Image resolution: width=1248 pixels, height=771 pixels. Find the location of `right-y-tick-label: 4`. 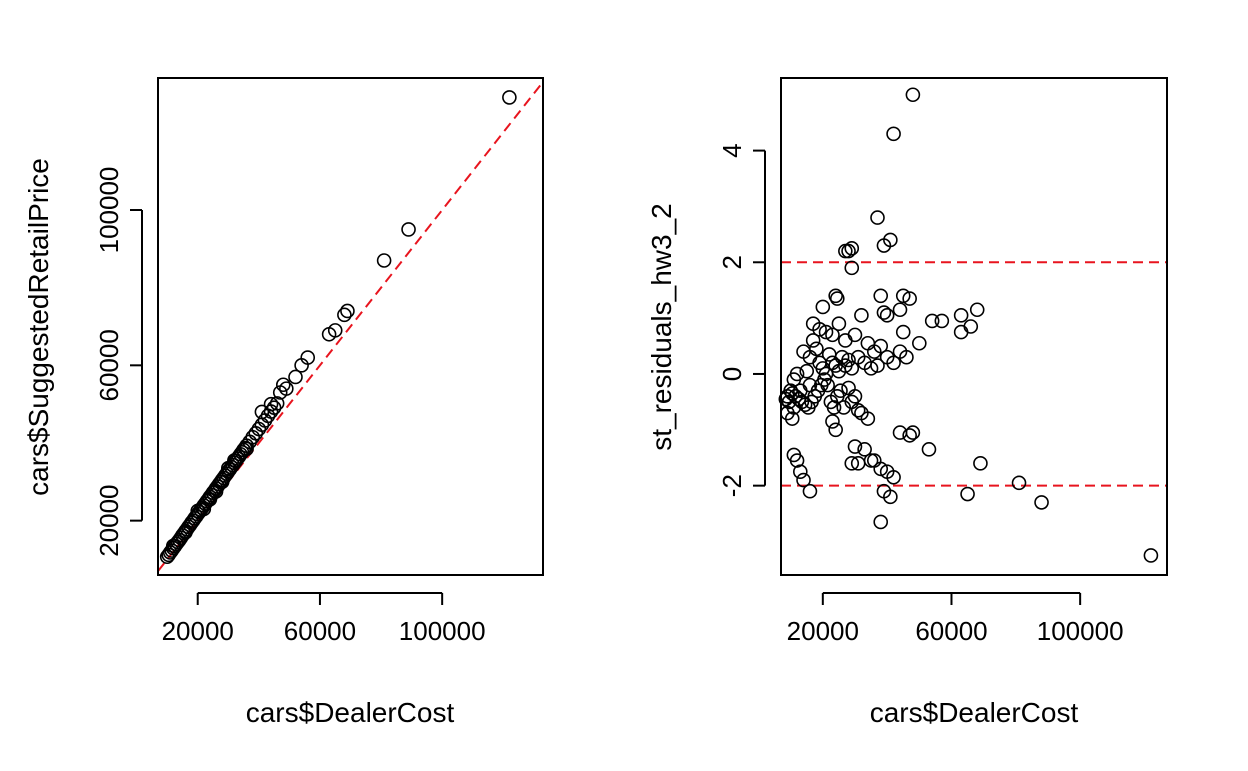

right-y-tick-label: 4 is located at coordinates (732, 150).